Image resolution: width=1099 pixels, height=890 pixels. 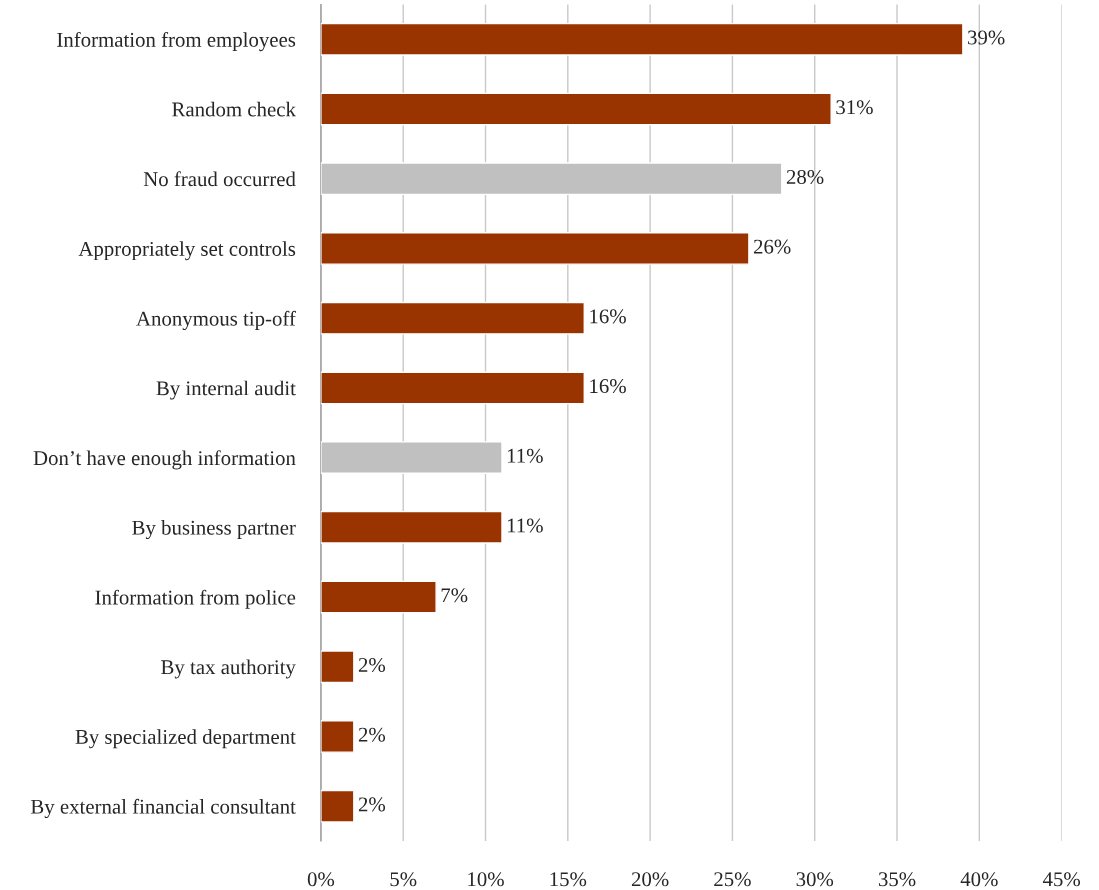 What do you see at coordinates (986, 37) in the screenshot?
I see `data-label: 39%` at bounding box center [986, 37].